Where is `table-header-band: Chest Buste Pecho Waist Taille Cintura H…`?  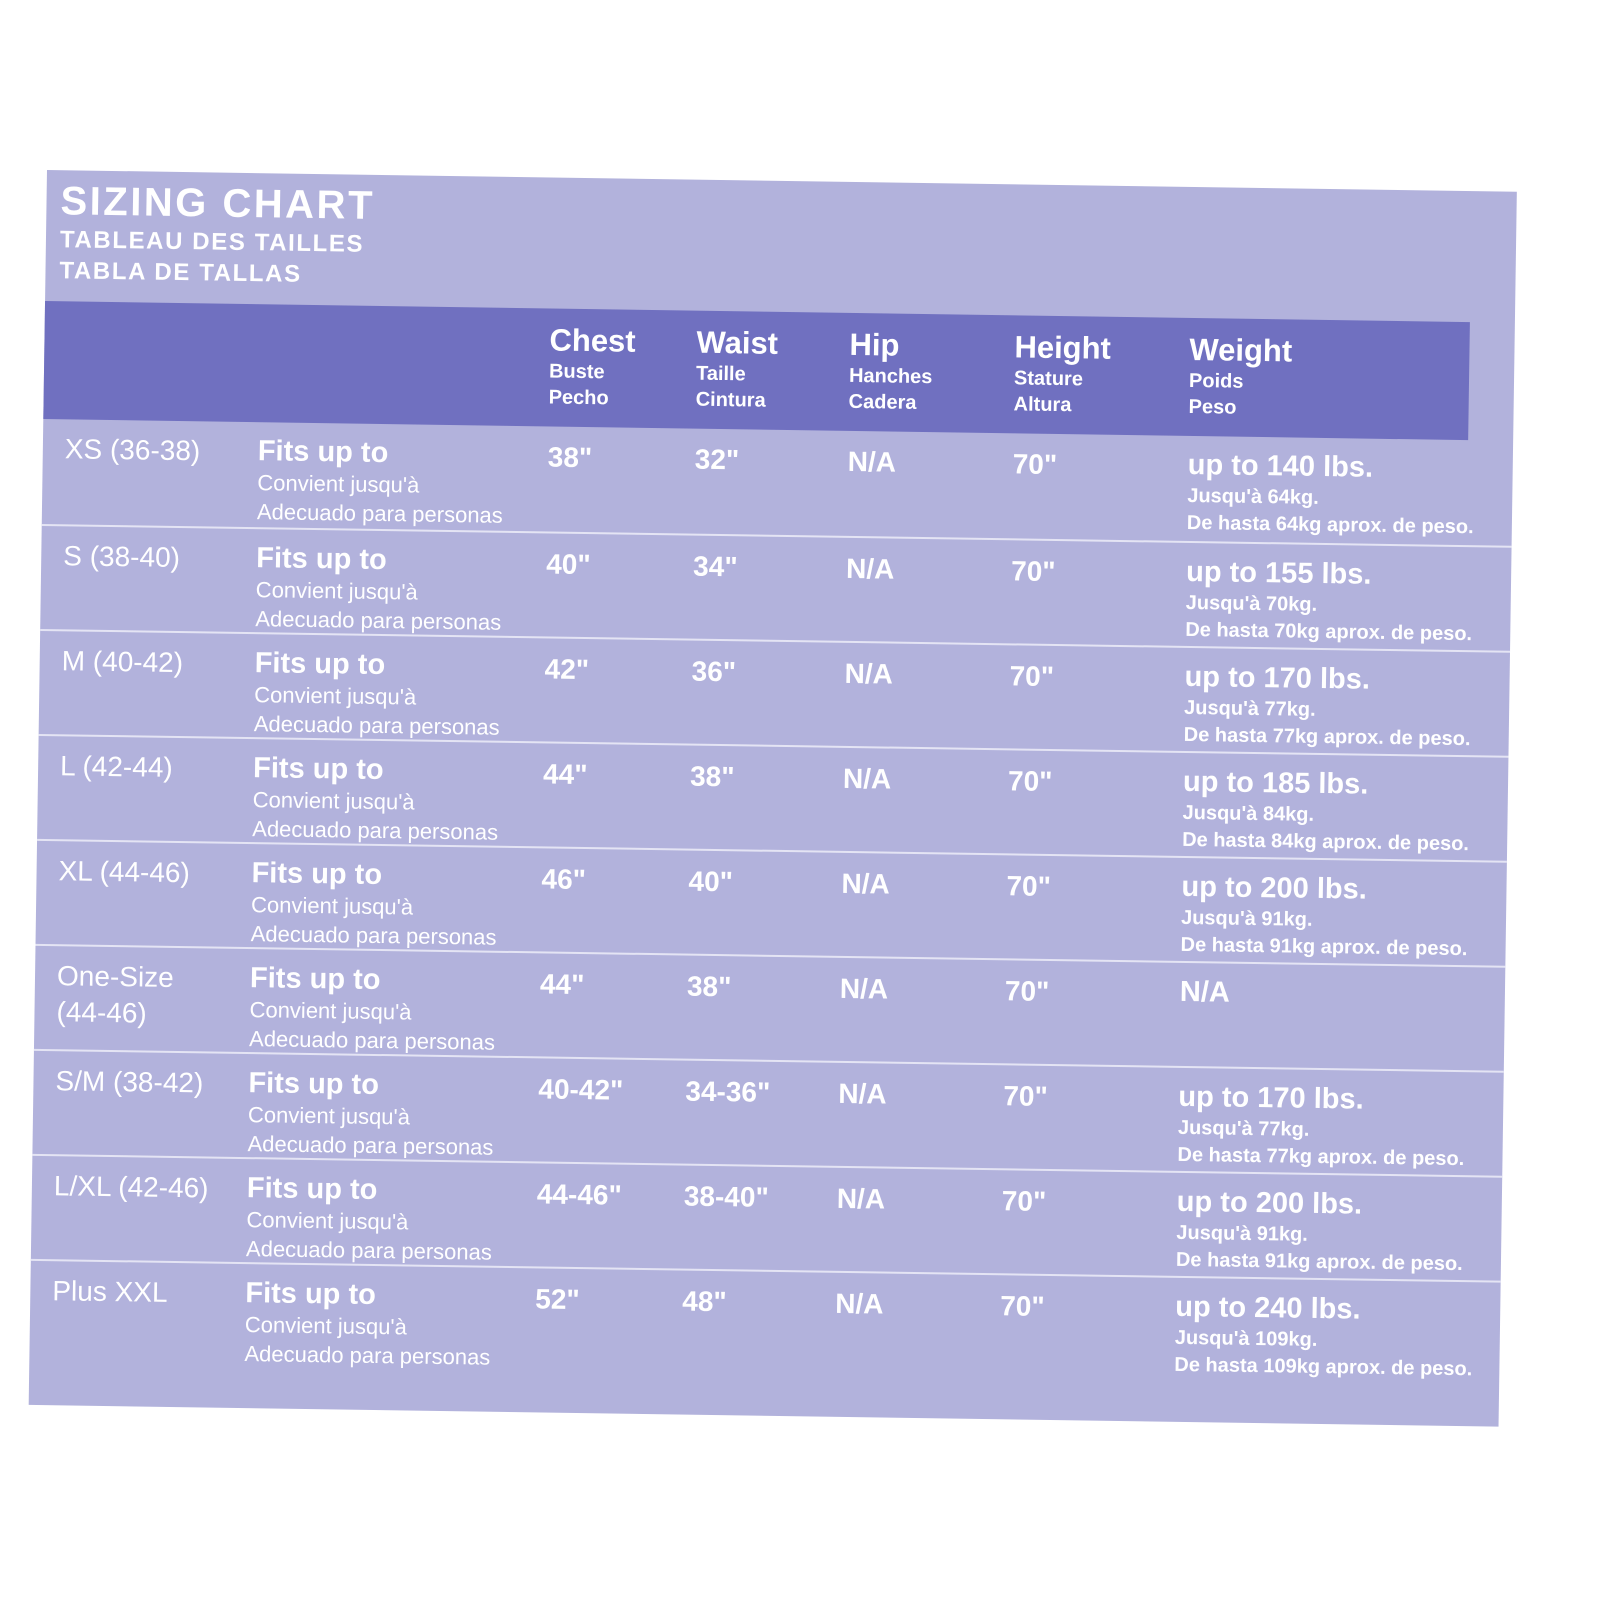 table-header-band: Chest Buste Pecho Waist Taille Cintura H… is located at coordinates (756, 370).